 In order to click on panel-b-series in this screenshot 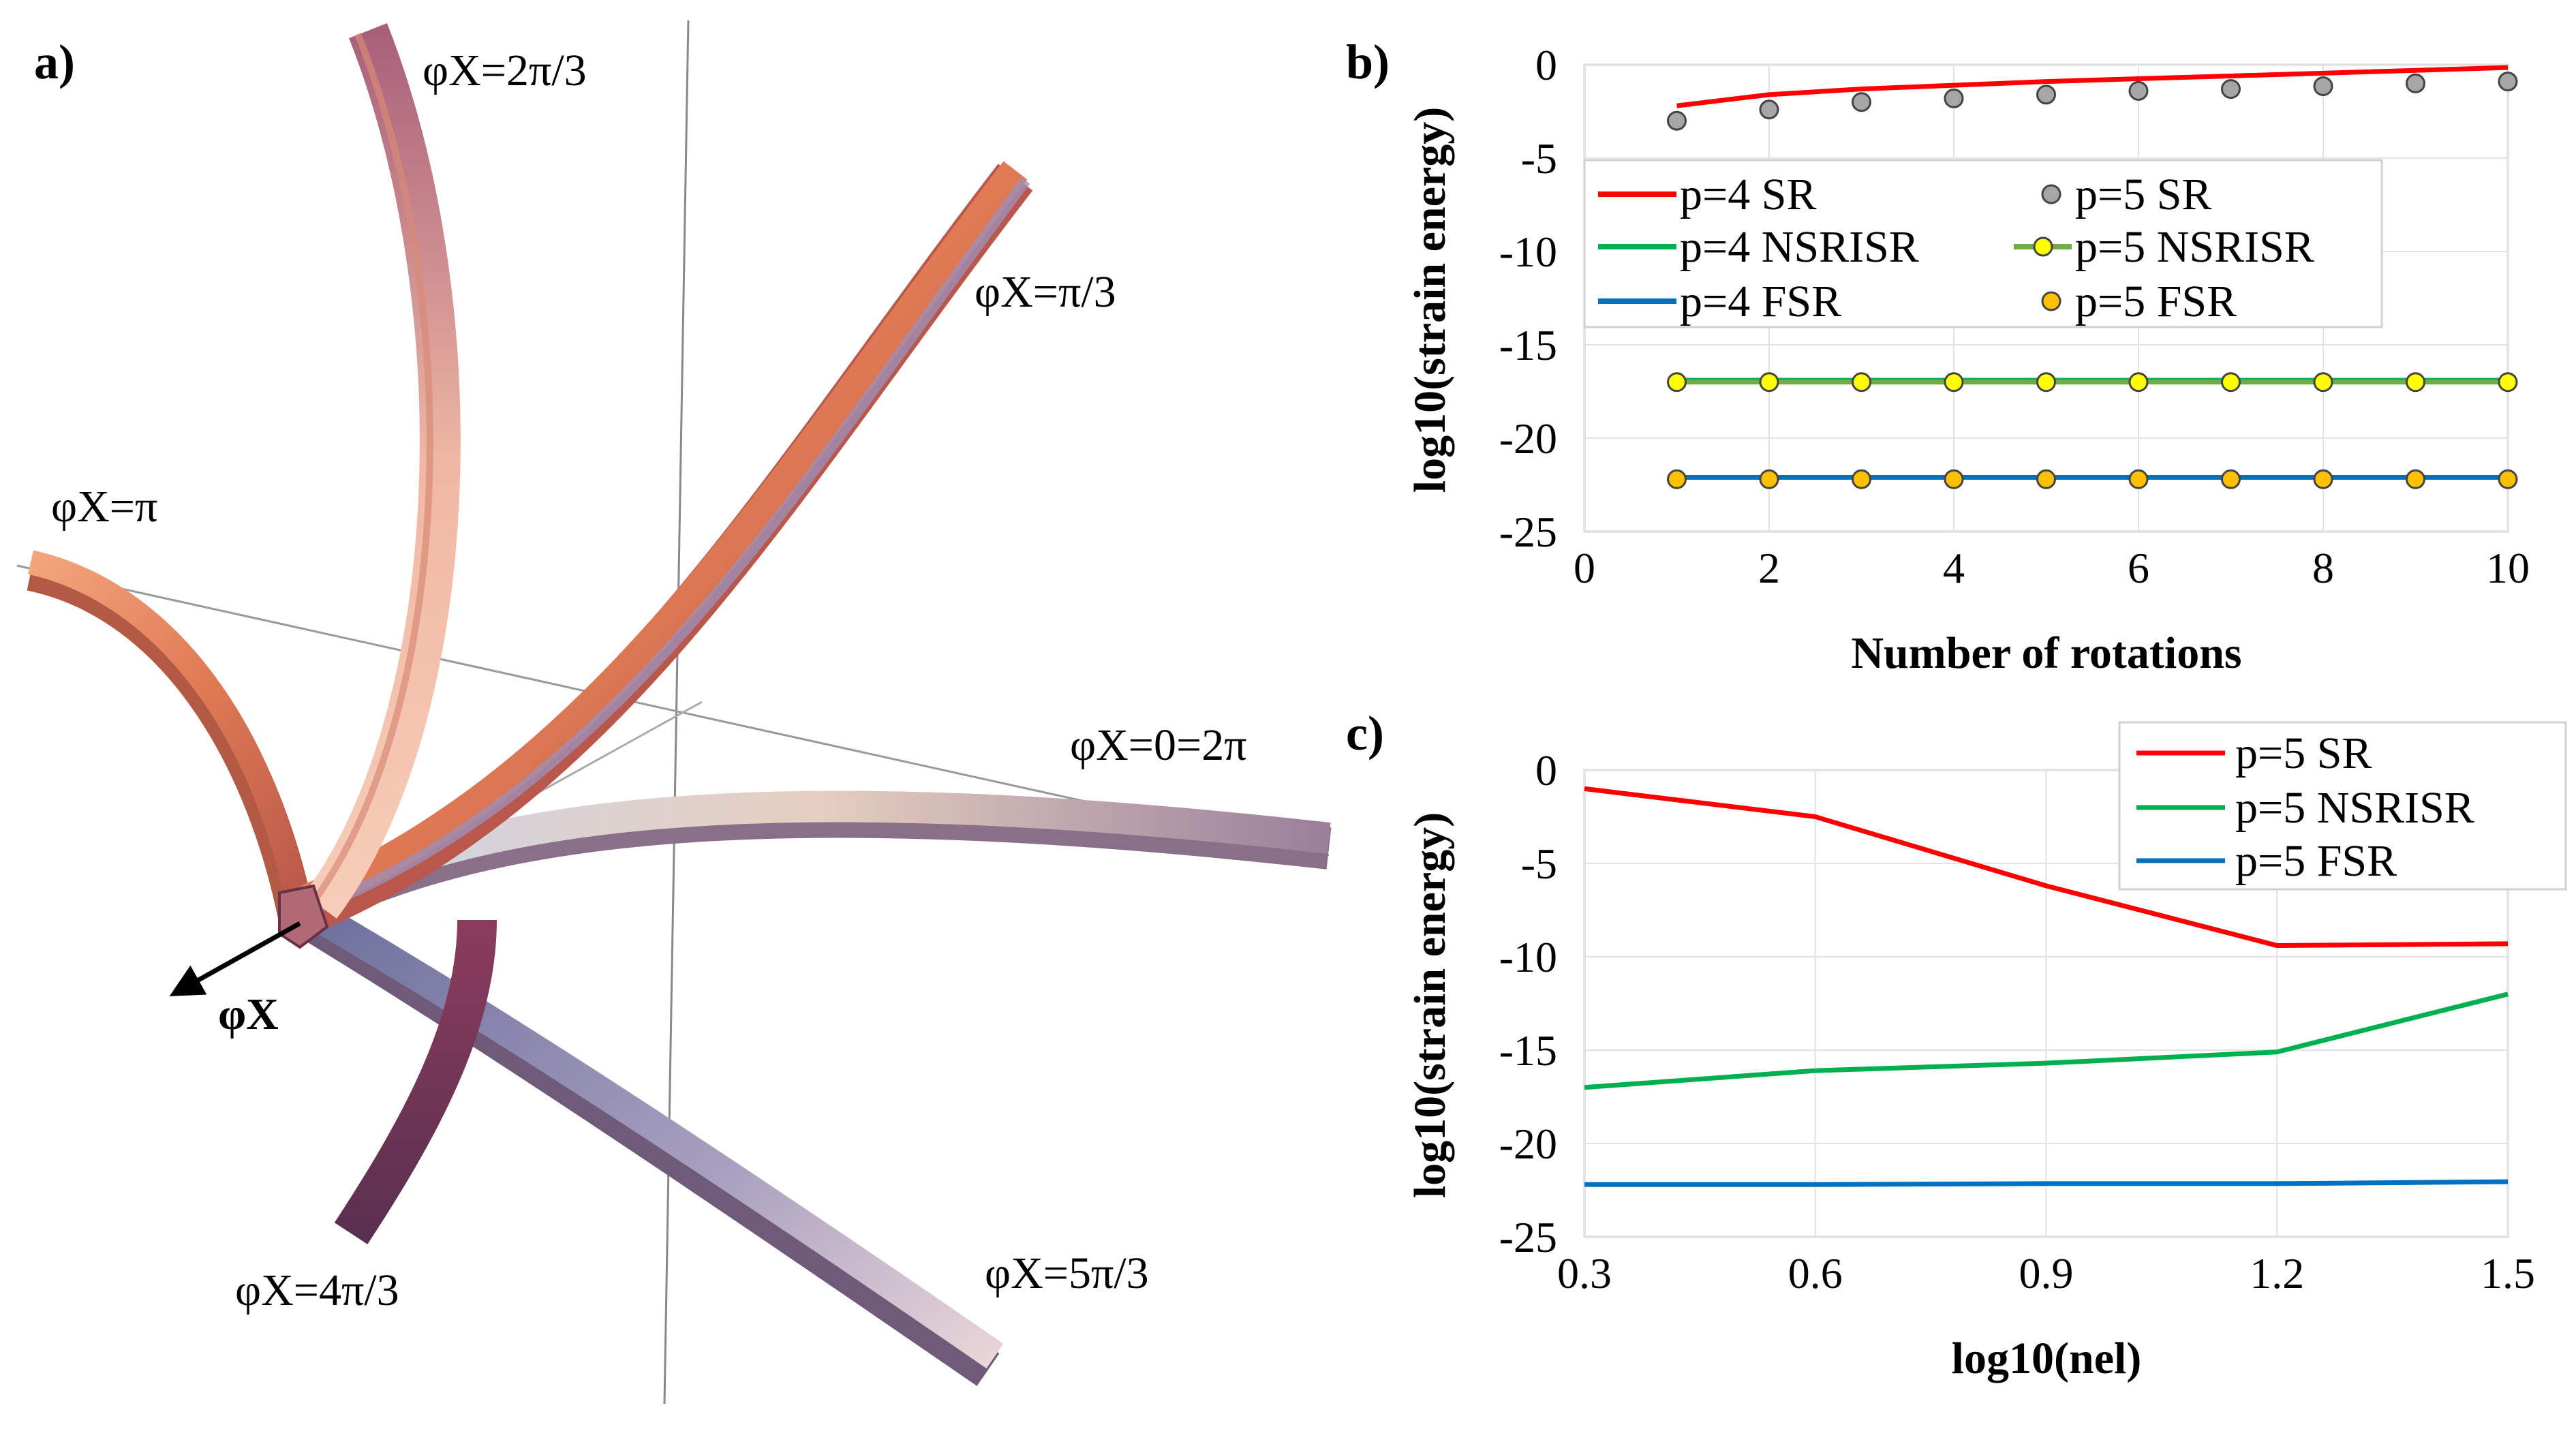, I will do `click(2092, 277)`.